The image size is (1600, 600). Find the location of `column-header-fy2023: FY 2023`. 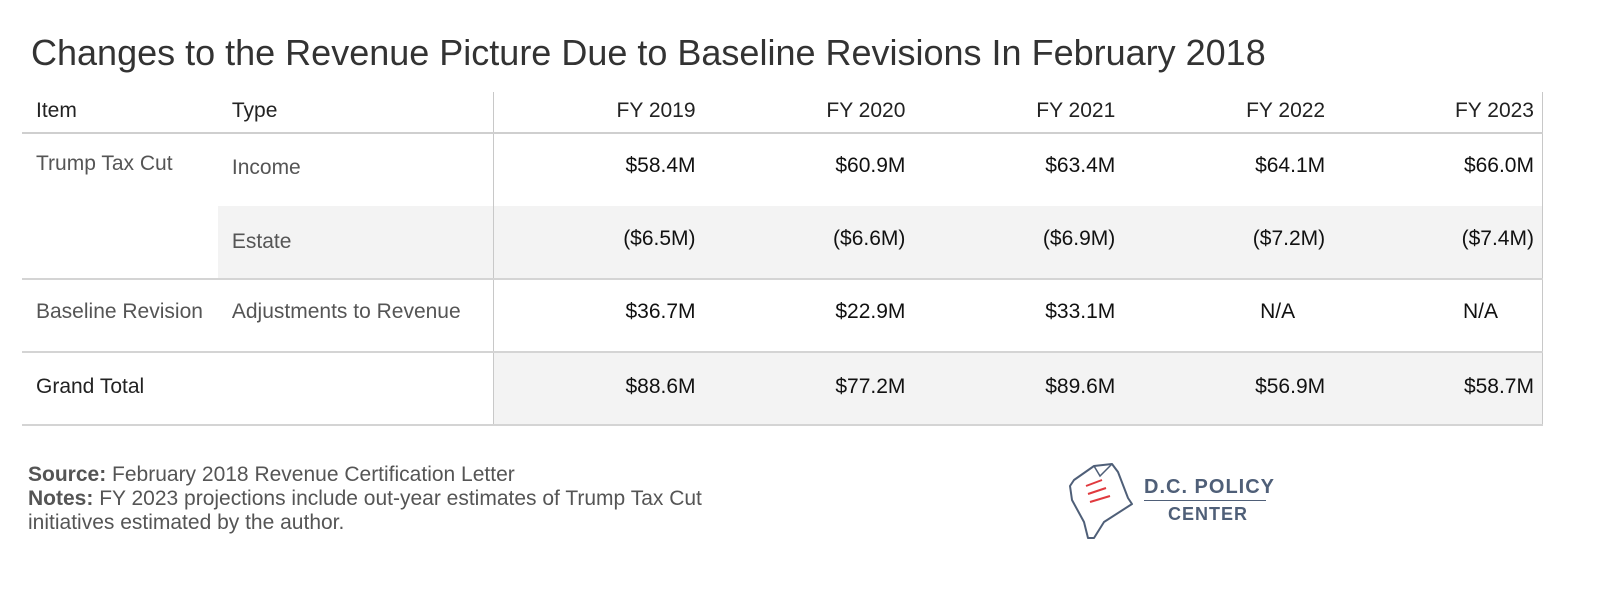

column-header-fy2023: FY 2023 is located at coordinates (1438, 112).